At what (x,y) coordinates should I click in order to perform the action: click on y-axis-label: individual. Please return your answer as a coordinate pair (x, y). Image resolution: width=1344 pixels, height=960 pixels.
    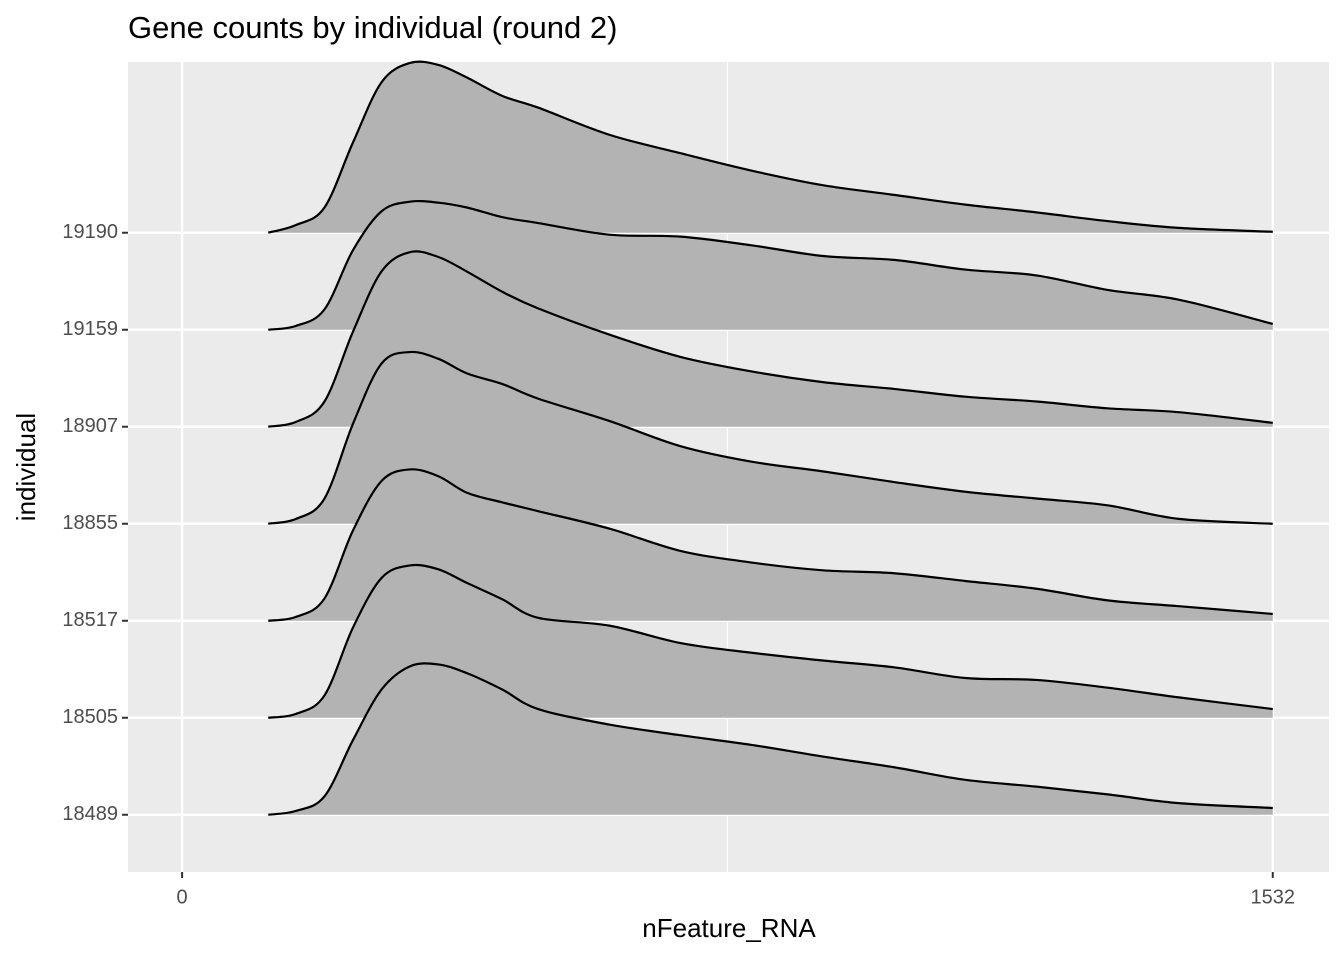
    Looking at the image, I should click on (26, 467).